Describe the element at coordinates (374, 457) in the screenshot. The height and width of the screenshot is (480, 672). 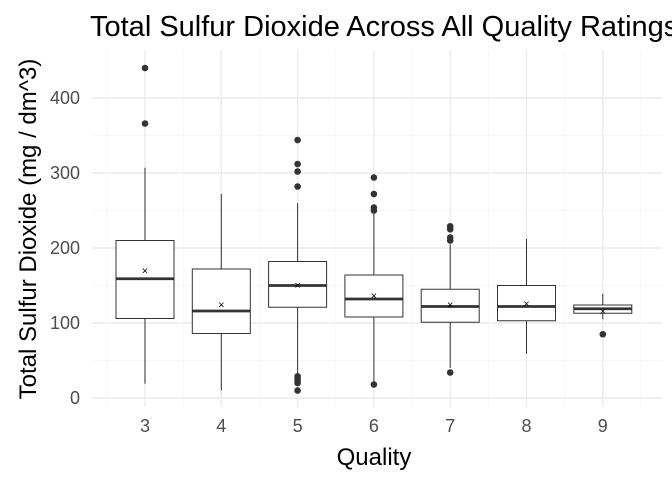
I see `x-axis-title: Quality` at that location.